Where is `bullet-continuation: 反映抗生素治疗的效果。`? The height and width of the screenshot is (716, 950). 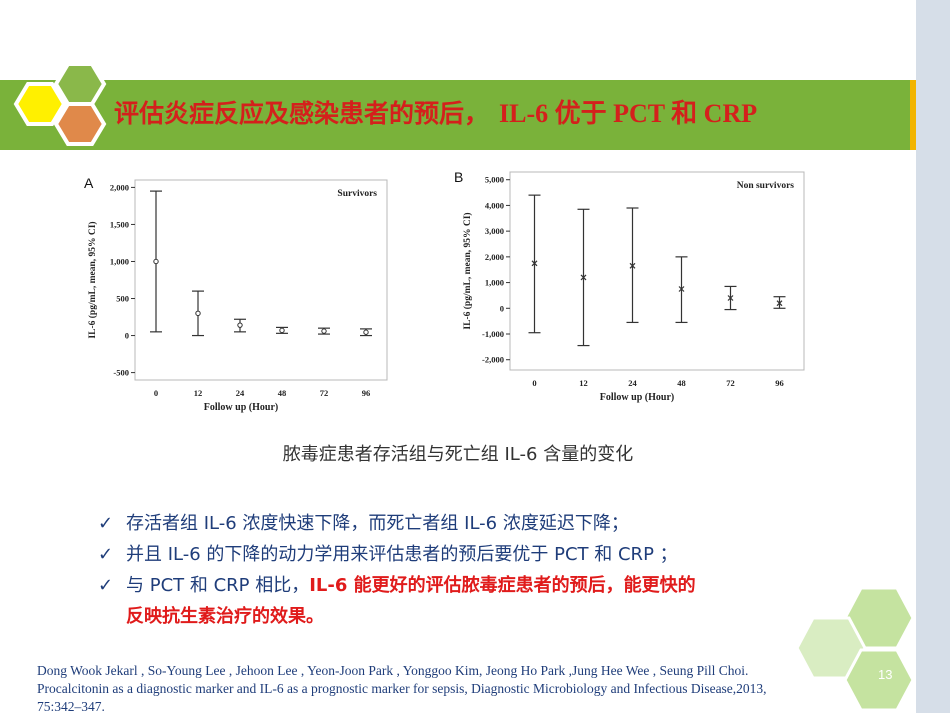 bullet-continuation: 反映抗生素治疗的效果。 is located at coordinates (225, 616).